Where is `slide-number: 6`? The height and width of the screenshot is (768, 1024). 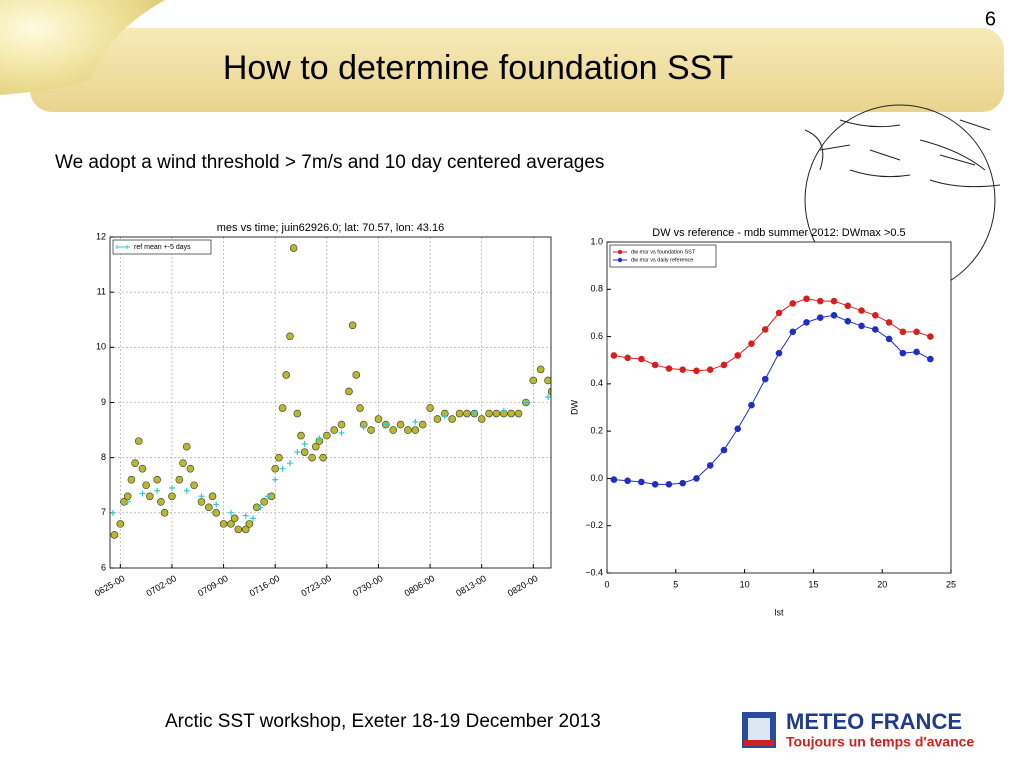 slide-number: 6 is located at coordinates (990, 19).